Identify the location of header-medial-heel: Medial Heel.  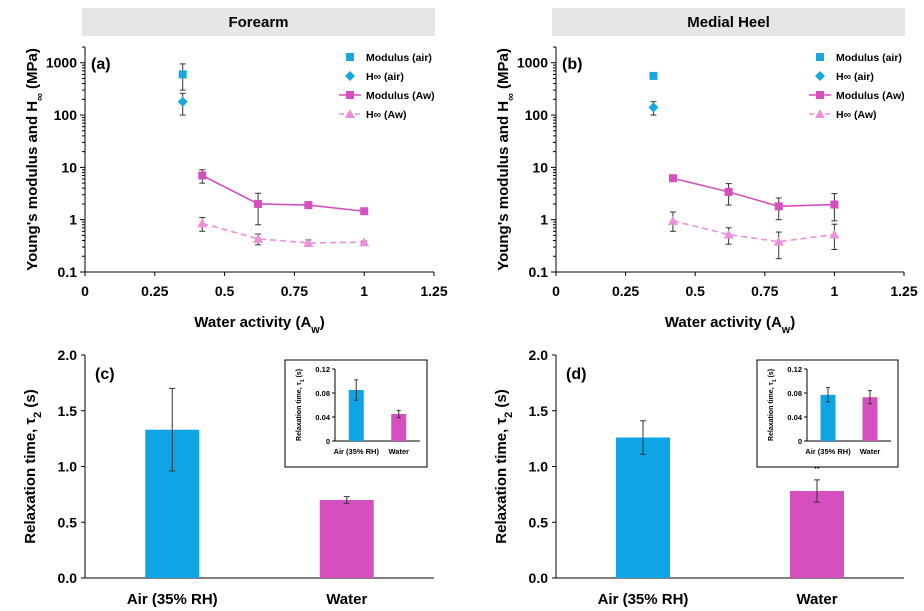
(728, 22).